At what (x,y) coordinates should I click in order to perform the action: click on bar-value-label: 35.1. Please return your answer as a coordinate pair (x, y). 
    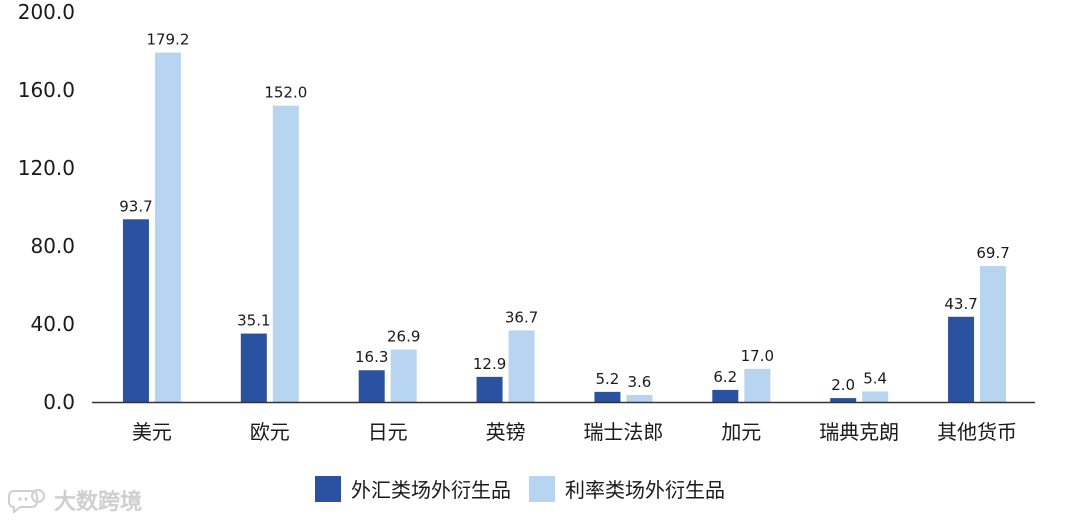
    Looking at the image, I should click on (253, 321).